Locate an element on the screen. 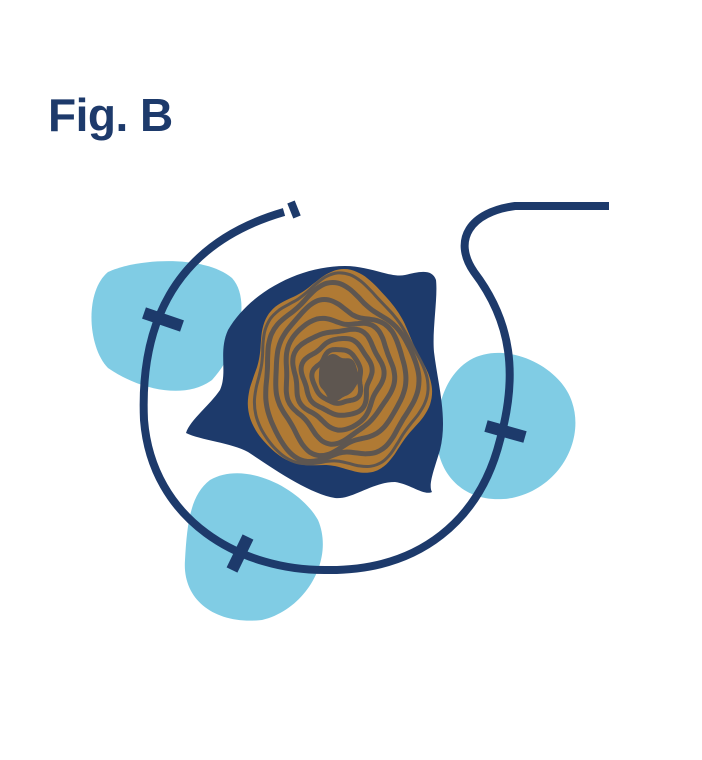  figure-title: Fig. B is located at coordinates (110, 115).